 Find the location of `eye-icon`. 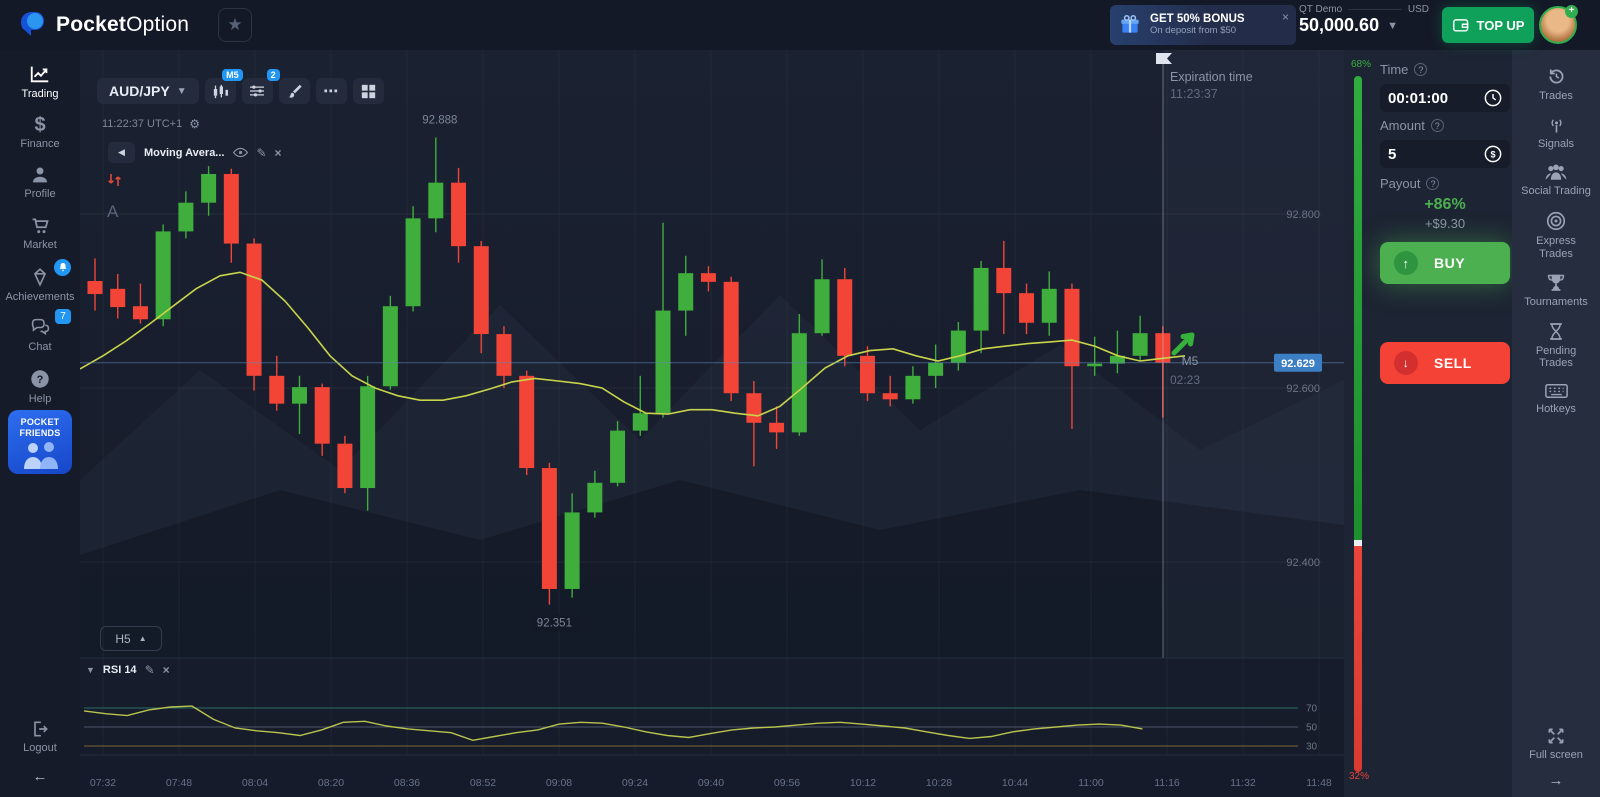

eye-icon is located at coordinates (241, 152).